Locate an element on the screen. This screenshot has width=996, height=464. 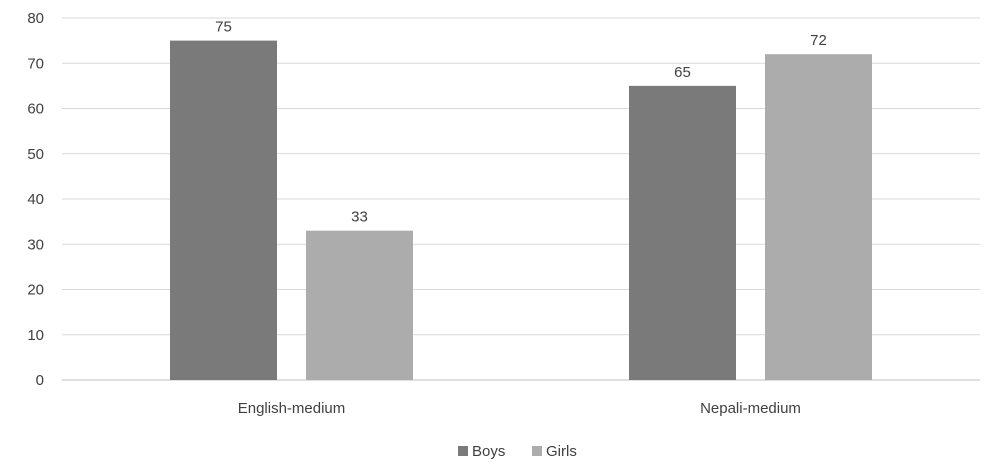
y-tick-label: 40 is located at coordinates (35, 199).